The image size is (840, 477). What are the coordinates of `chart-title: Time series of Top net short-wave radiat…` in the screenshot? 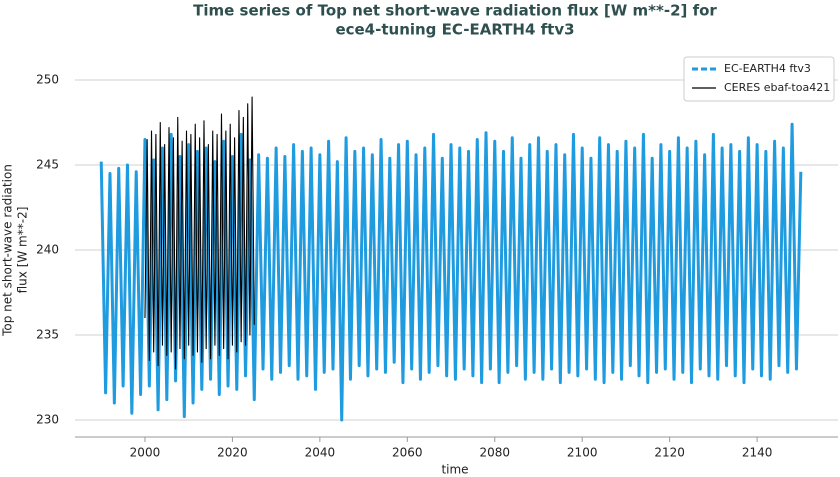 It's located at (455, 11).